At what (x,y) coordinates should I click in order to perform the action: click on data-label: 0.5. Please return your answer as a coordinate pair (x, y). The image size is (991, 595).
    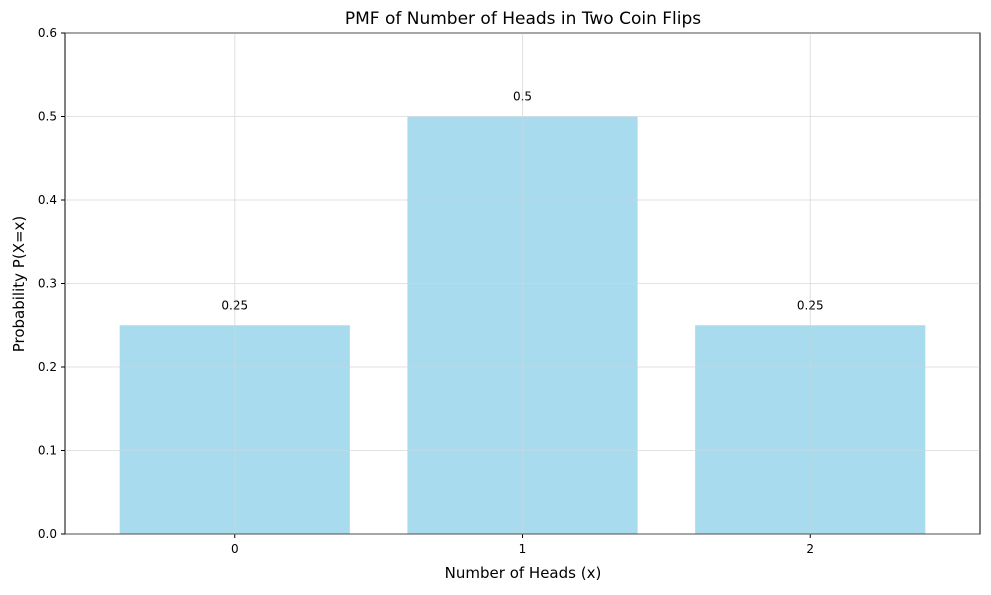
    Looking at the image, I should click on (522, 97).